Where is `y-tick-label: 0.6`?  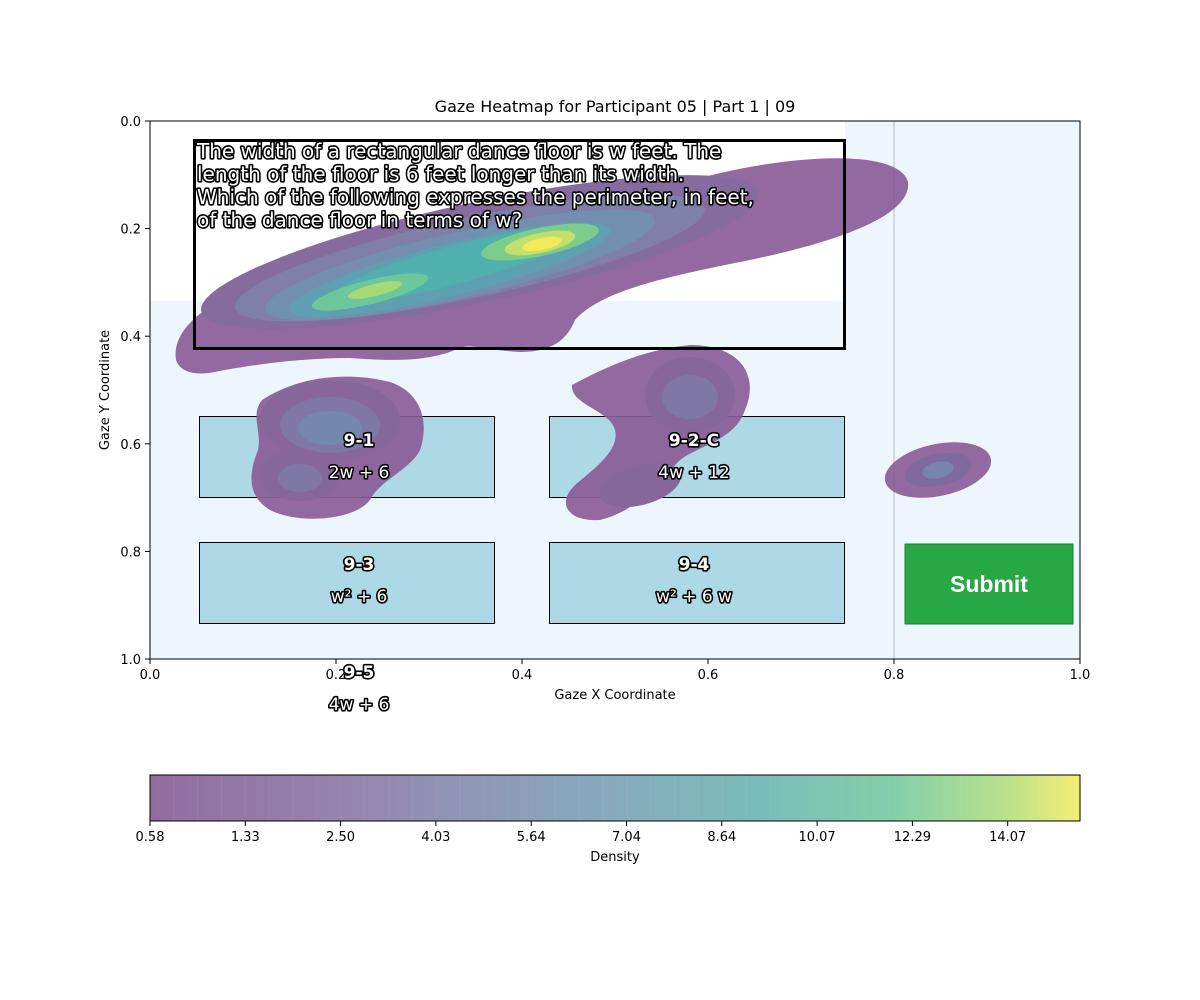 y-tick-label: 0.6 is located at coordinates (130, 445).